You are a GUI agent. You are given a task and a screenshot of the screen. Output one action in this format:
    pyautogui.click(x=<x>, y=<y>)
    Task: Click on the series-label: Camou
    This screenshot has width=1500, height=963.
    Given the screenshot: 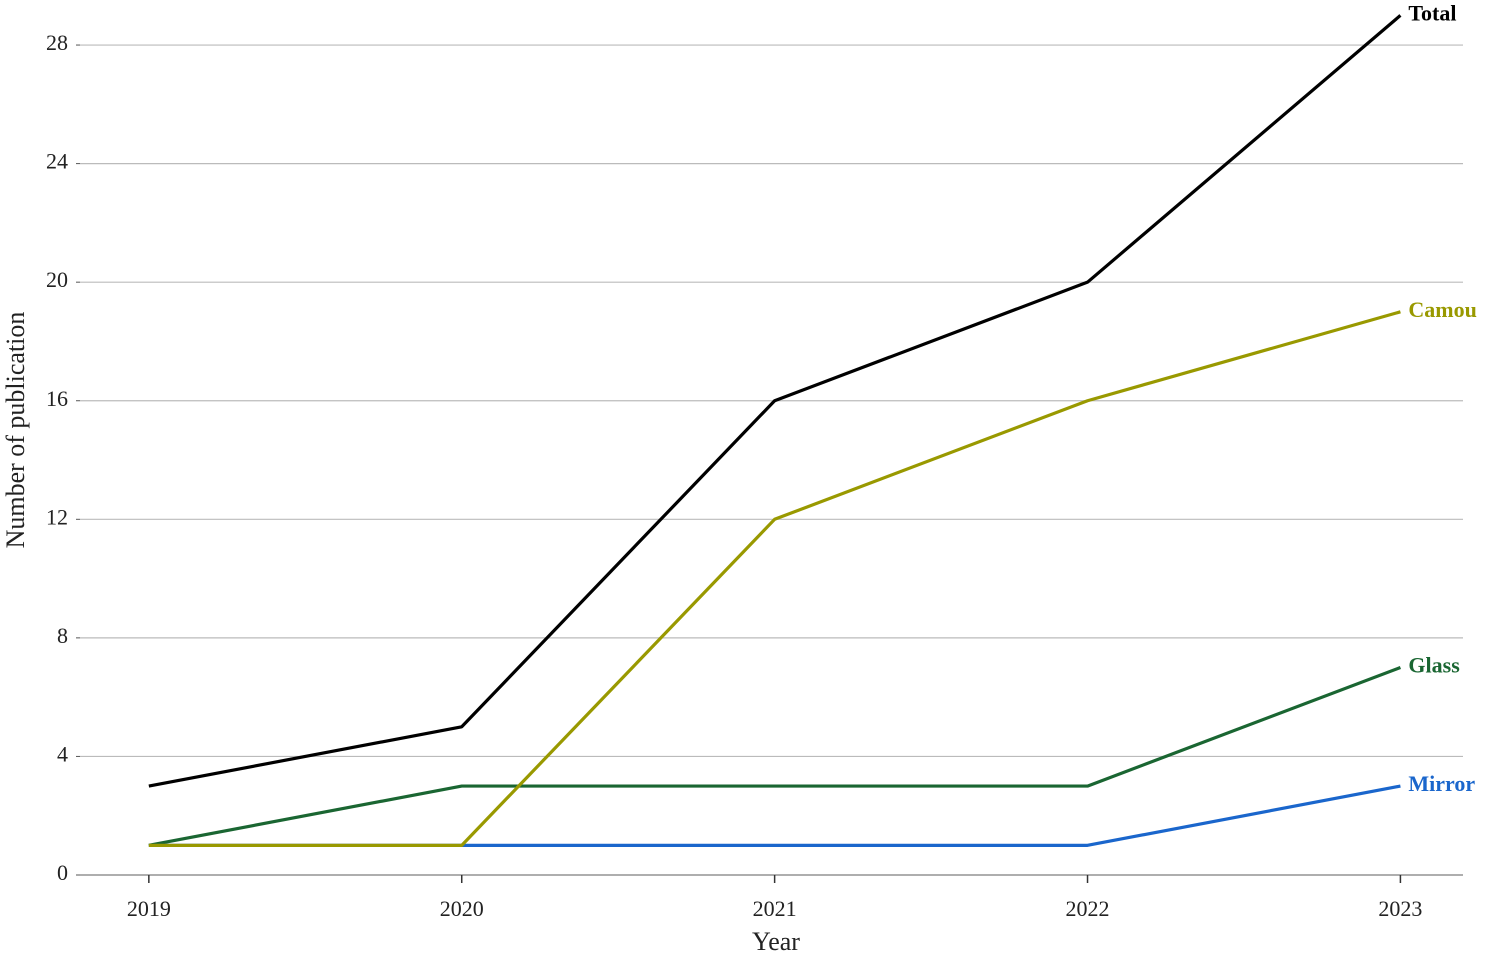 What is the action you would take?
    pyautogui.click(x=1442, y=309)
    